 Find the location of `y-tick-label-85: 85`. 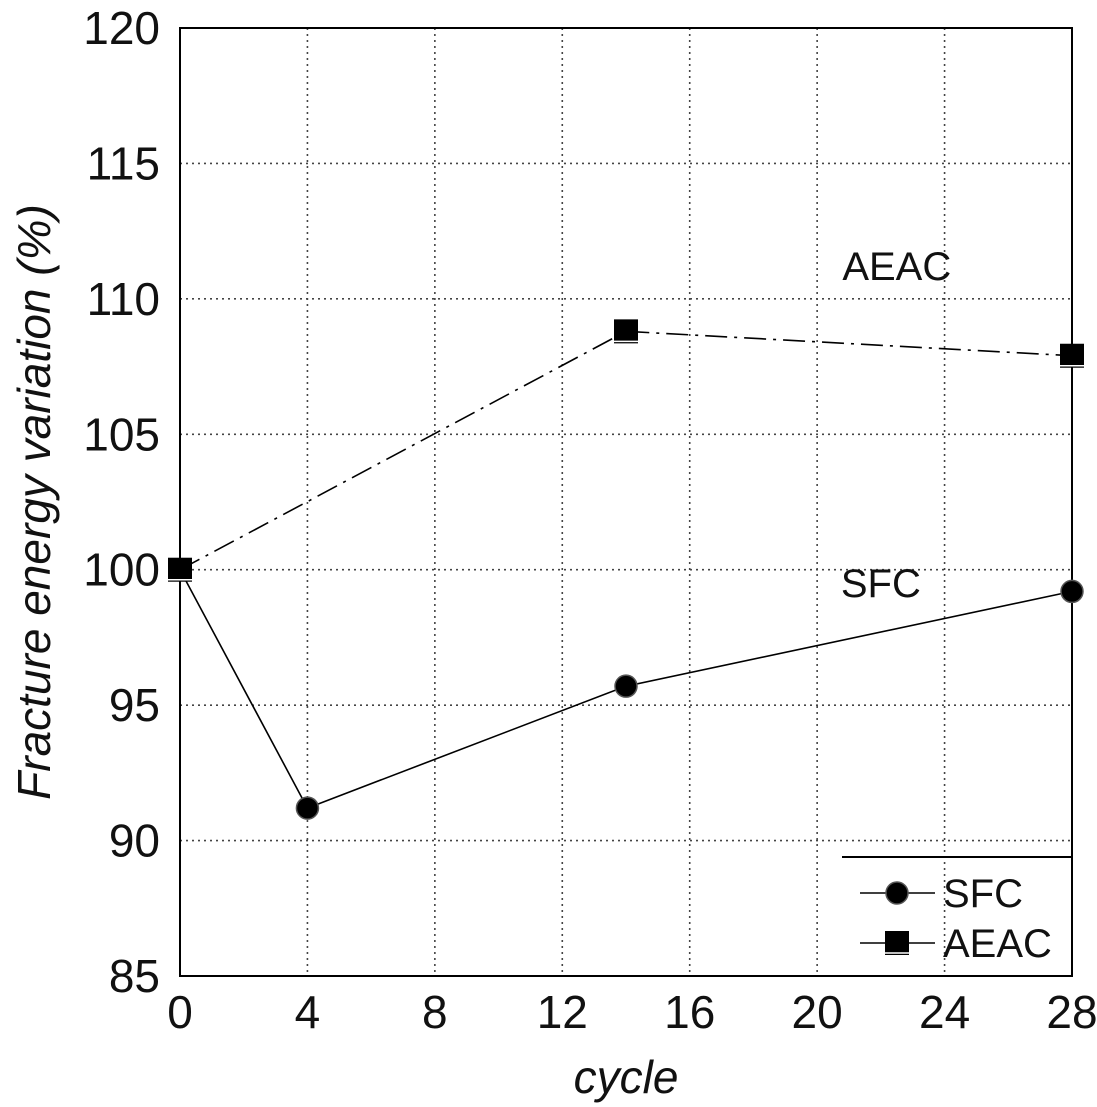

y-tick-label-85: 85 is located at coordinates (134, 976).